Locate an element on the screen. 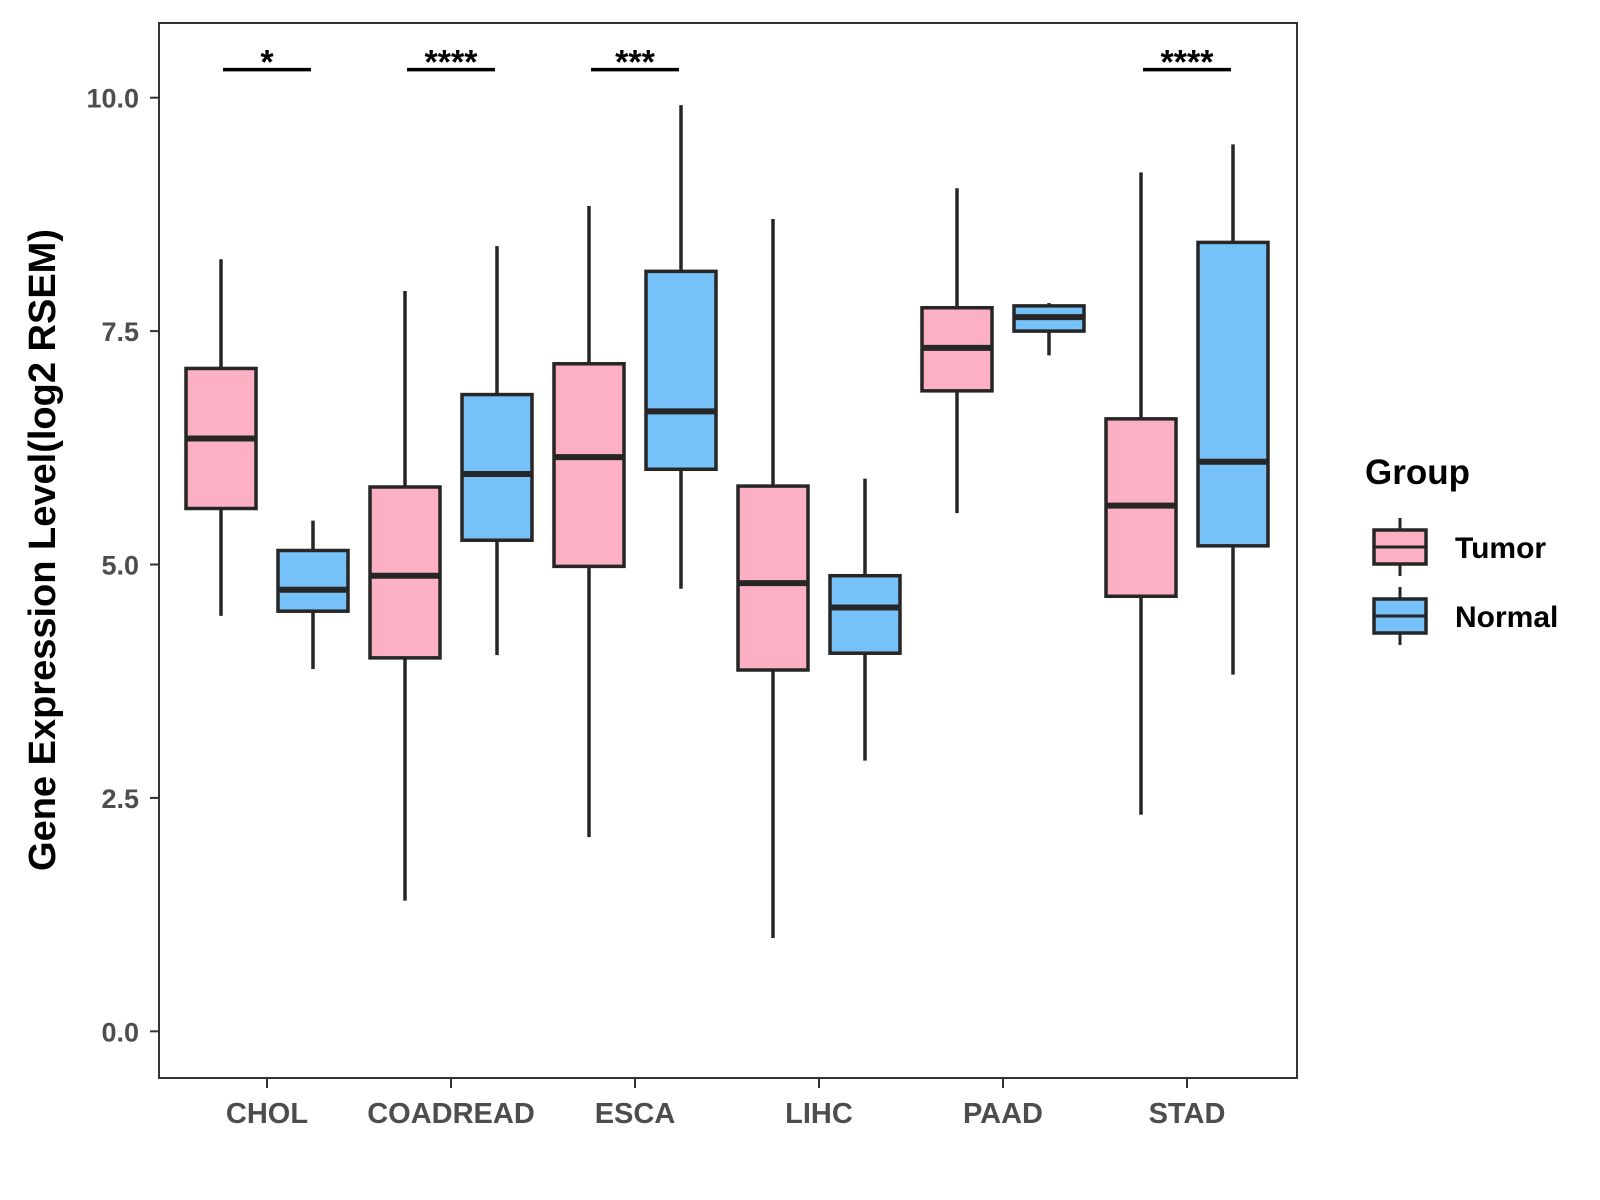 This screenshot has width=1600, height=1200. legend: Group Tumor Normal is located at coordinates (1461, 549).